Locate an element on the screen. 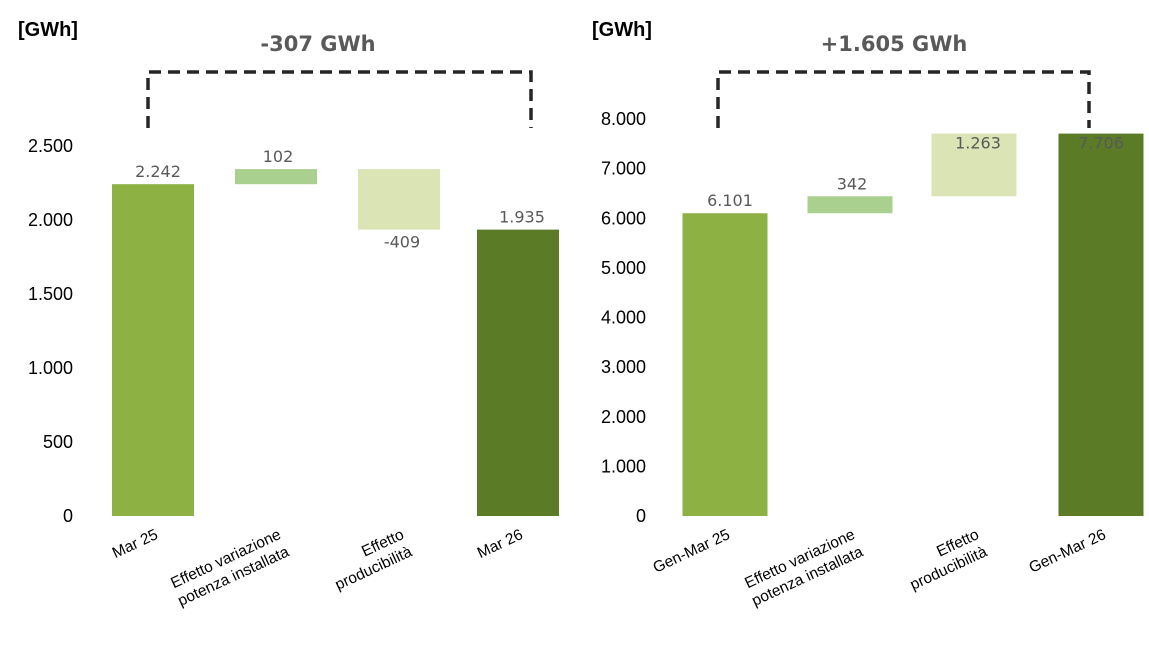  y-tick-label: 5.000 is located at coordinates (623, 268).